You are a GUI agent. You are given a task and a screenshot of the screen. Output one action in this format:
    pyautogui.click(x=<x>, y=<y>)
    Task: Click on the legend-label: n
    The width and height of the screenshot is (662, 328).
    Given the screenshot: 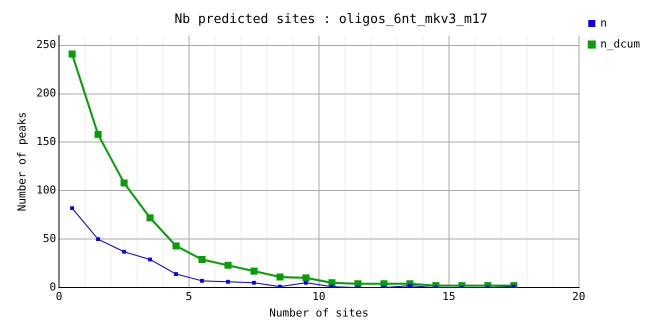 What is the action you would take?
    pyautogui.click(x=603, y=23)
    